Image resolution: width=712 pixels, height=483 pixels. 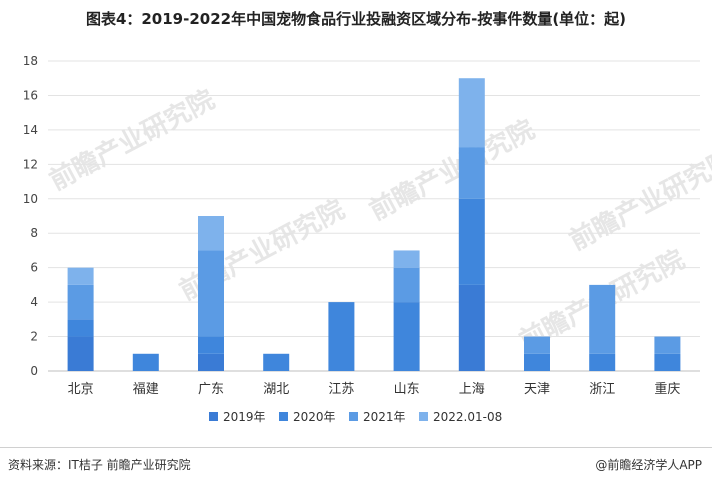 What do you see at coordinates (34, 268) in the screenshot?
I see `y-tick-label: 6` at bounding box center [34, 268].